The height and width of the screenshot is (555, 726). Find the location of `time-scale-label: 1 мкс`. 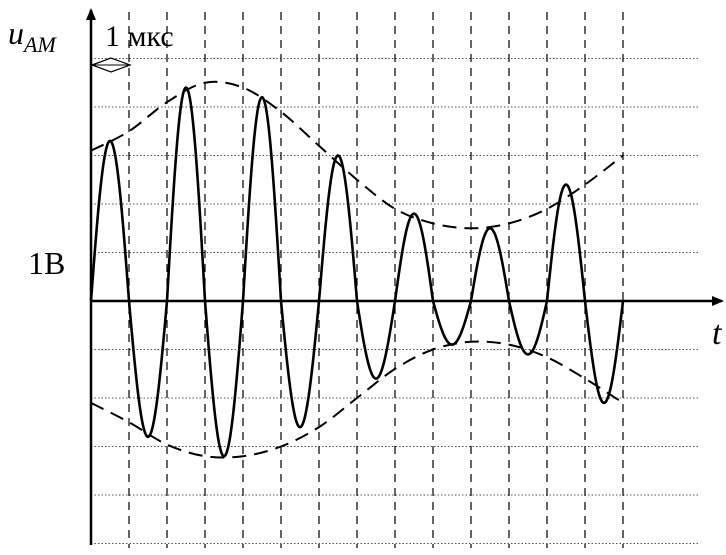

time-scale-label: 1 мкс is located at coordinates (139, 36).